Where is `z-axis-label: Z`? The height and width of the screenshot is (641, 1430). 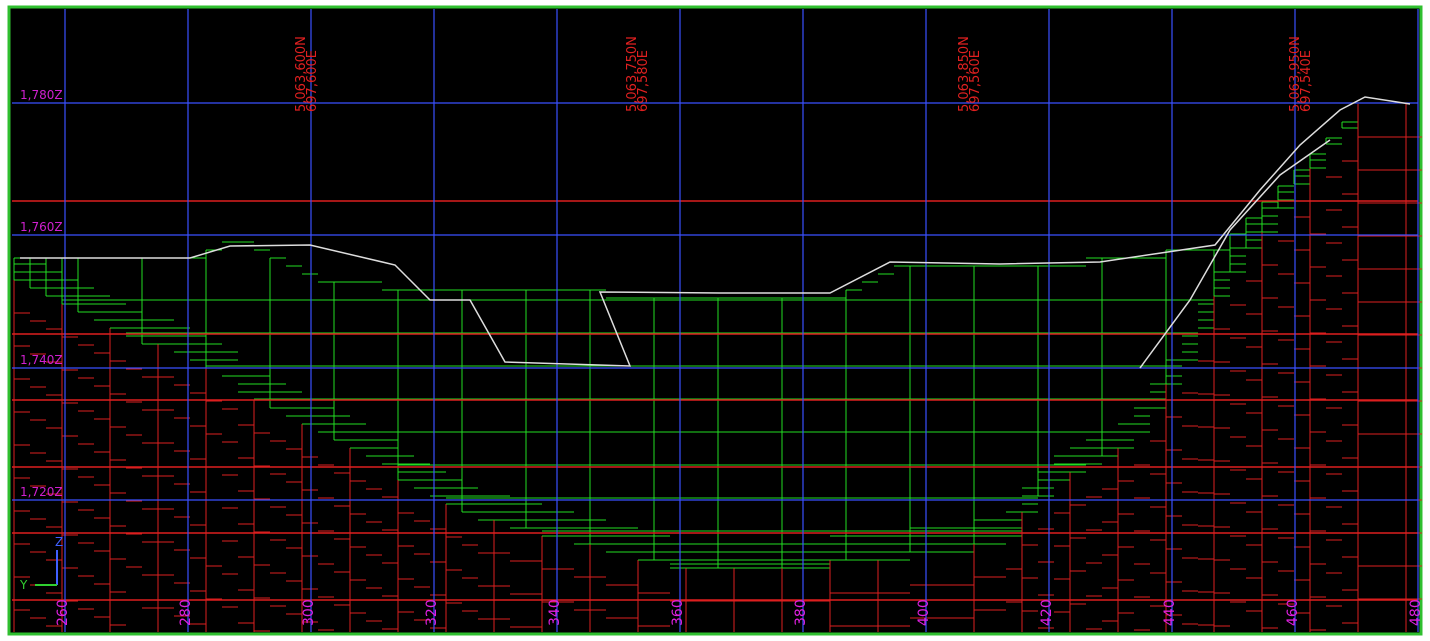
z-axis-label: Z is located at coordinates (59, 542).